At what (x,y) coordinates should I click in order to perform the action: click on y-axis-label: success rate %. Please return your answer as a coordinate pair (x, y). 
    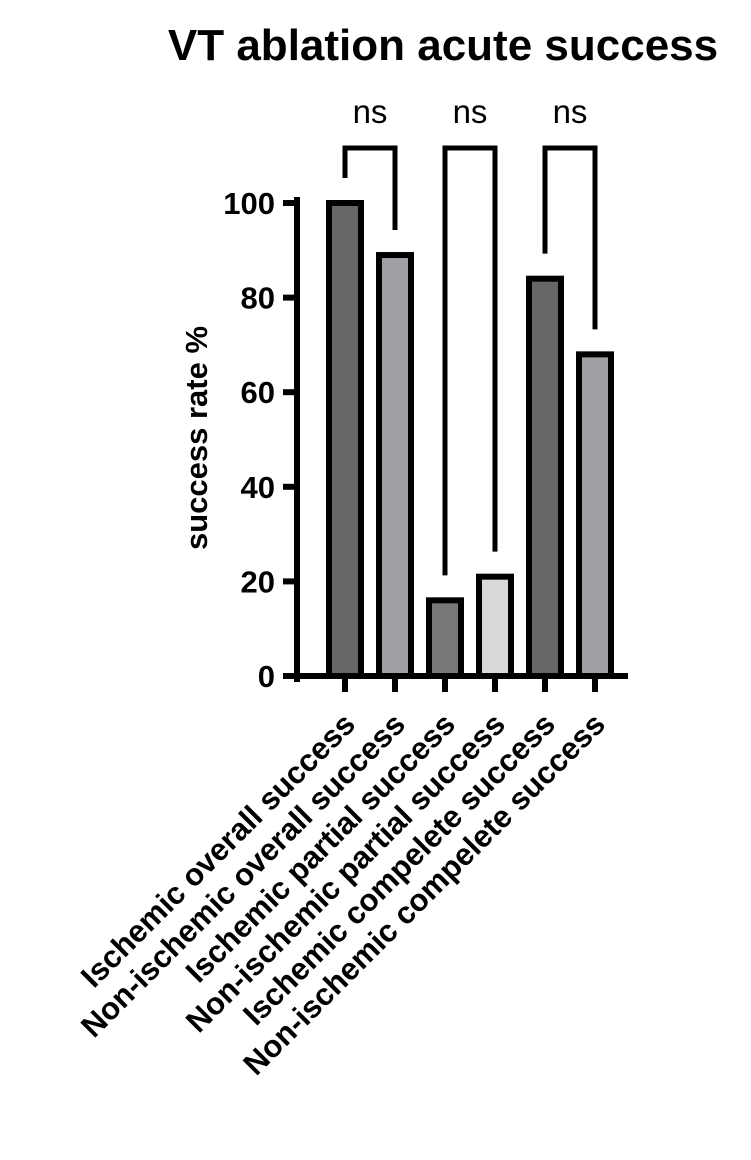
    Looking at the image, I should click on (196, 438).